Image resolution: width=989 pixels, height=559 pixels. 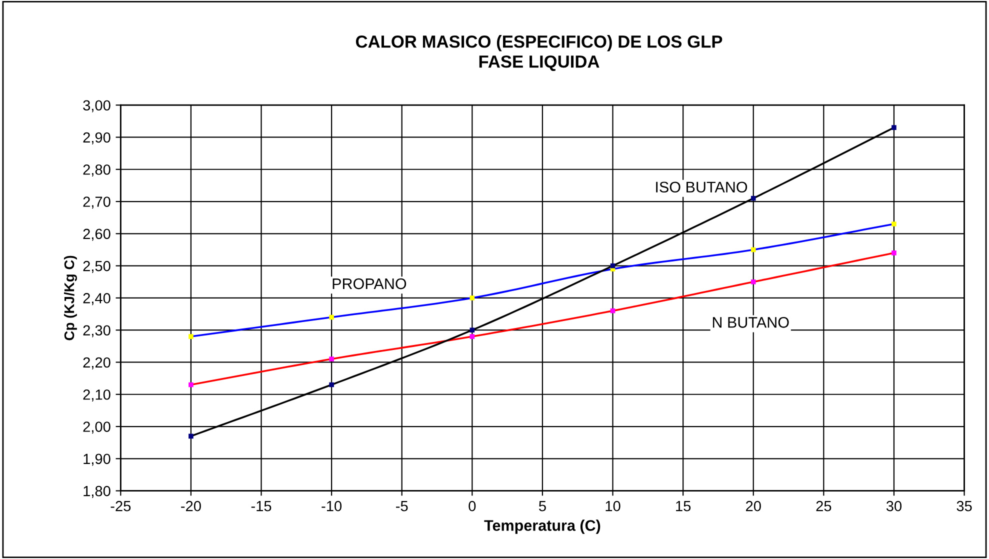 What do you see at coordinates (96, 138) in the screenshot?
I see `y-tick-label: 2,90` at bounding box center [96, 138].